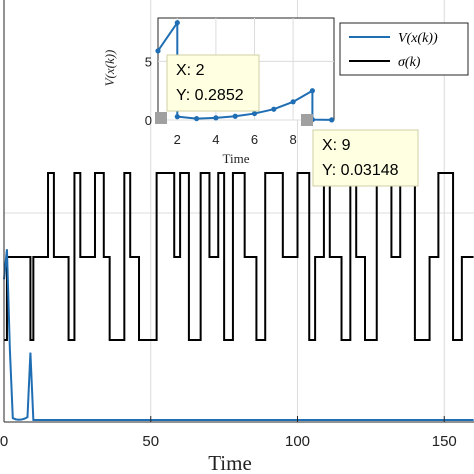 This screenshot has width=474, height=474. Describe the element at coordinates (148, 61) in the screenshot. I see `inset-y-tick-label: 5` at that location.